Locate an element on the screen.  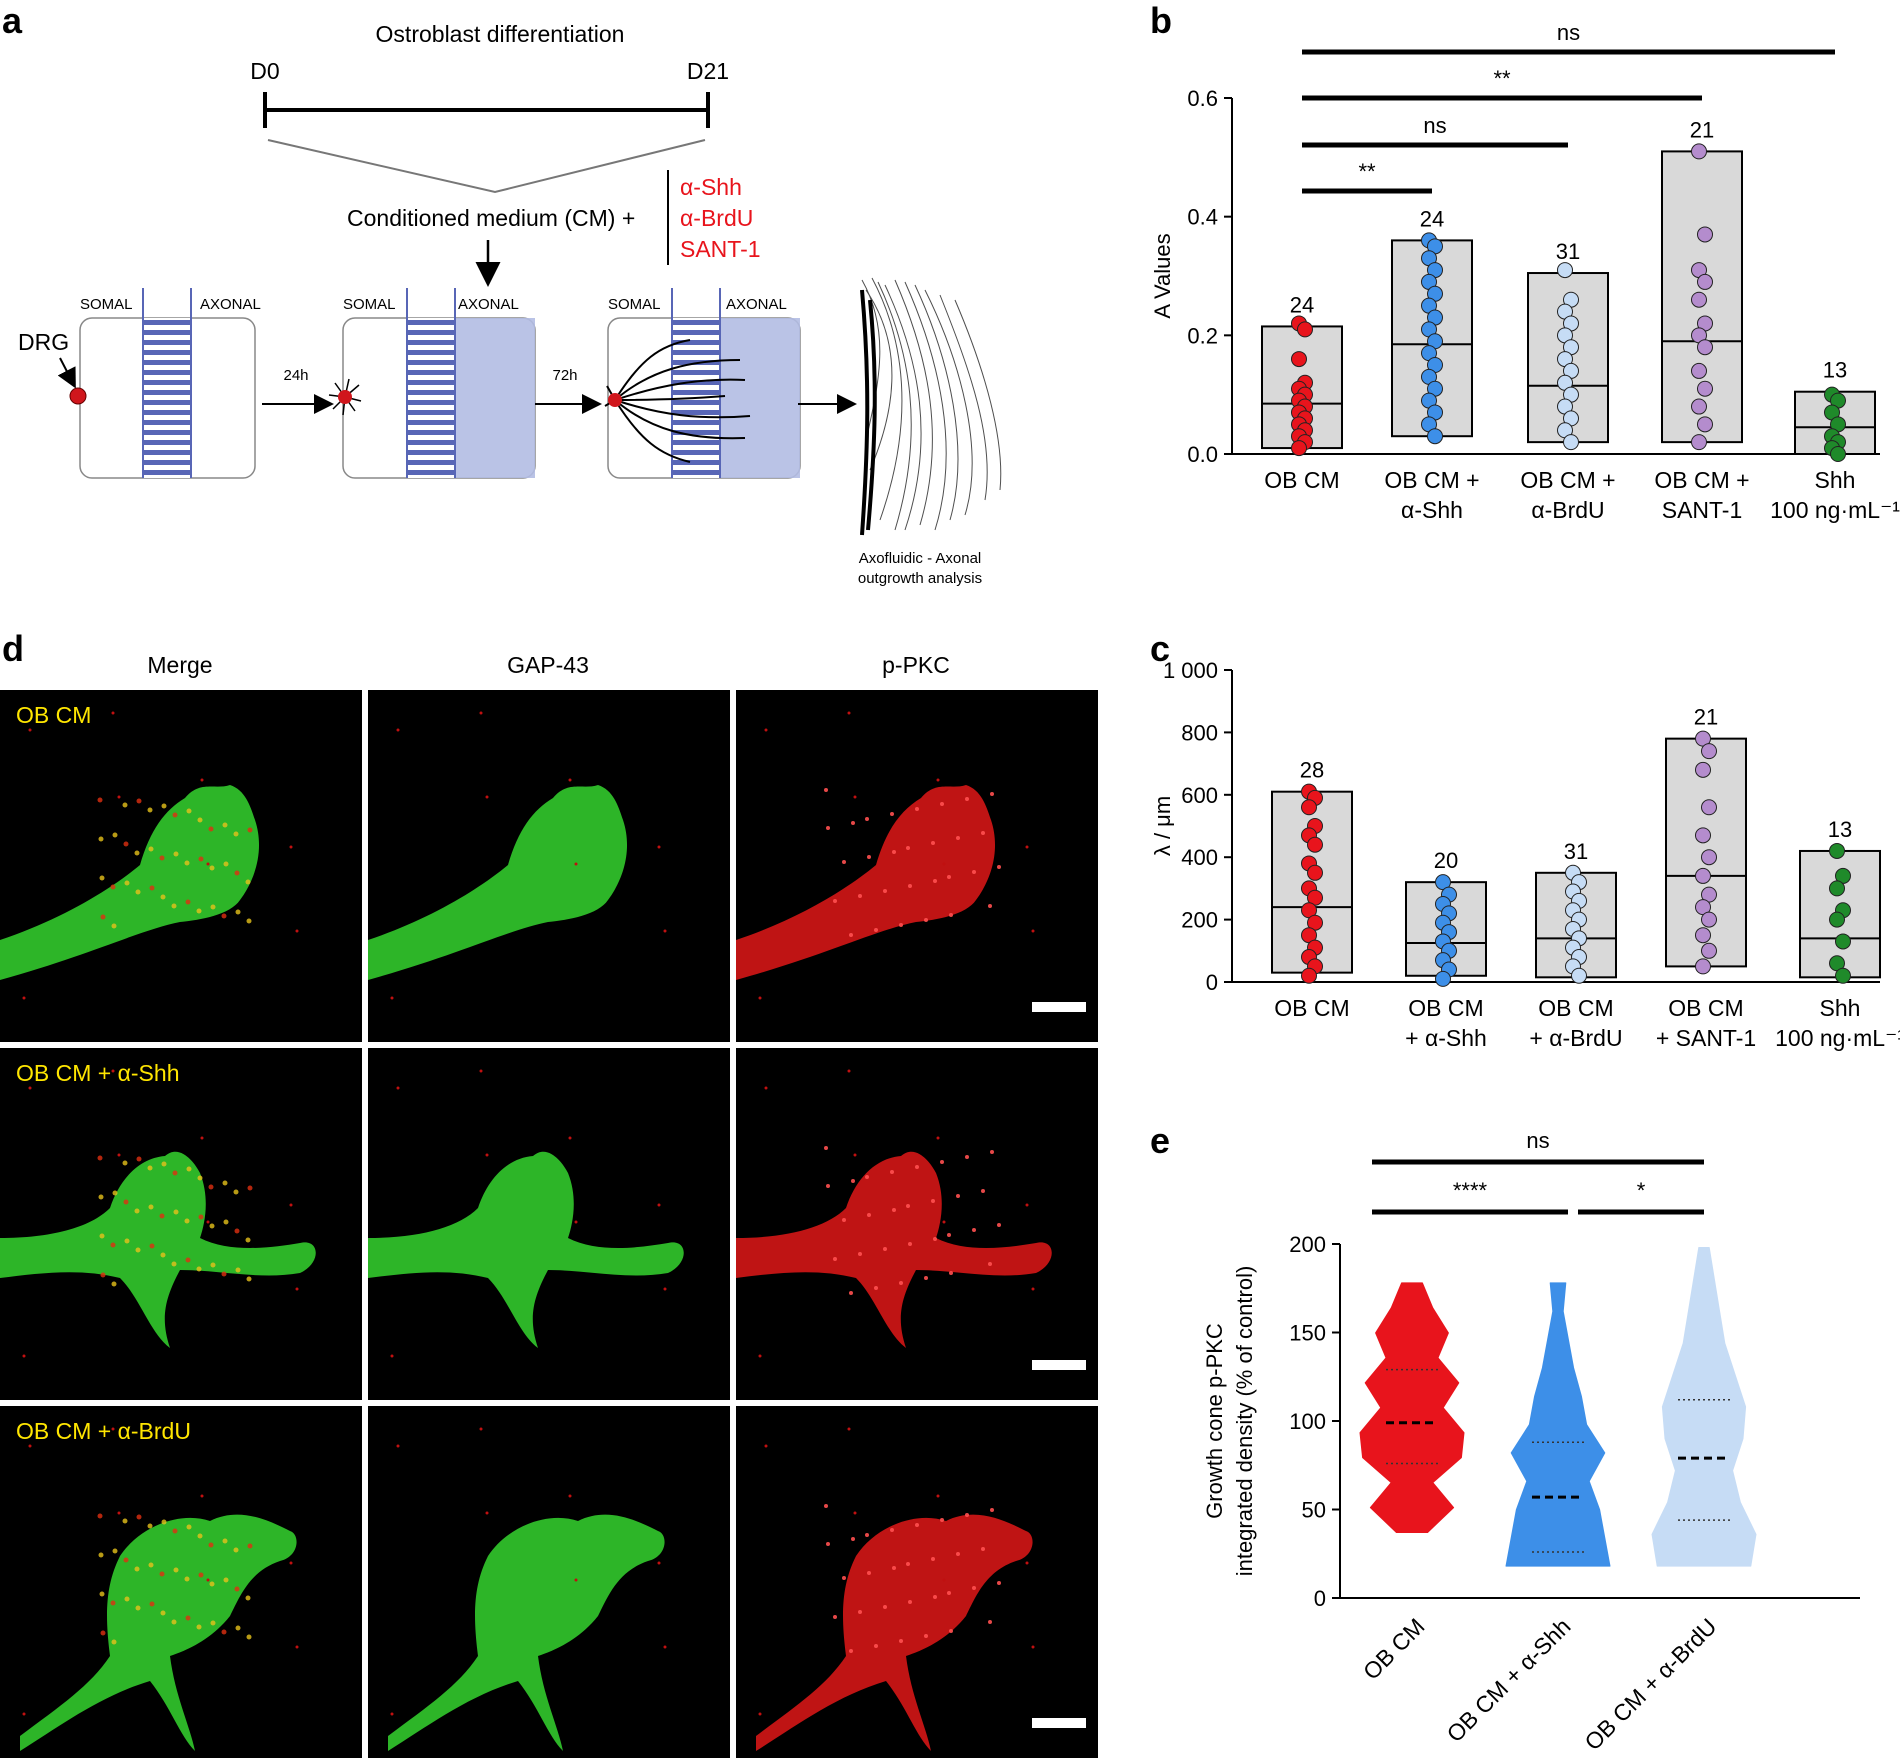
category-label-2: OB CM is located at coordinates (1575, 1008).